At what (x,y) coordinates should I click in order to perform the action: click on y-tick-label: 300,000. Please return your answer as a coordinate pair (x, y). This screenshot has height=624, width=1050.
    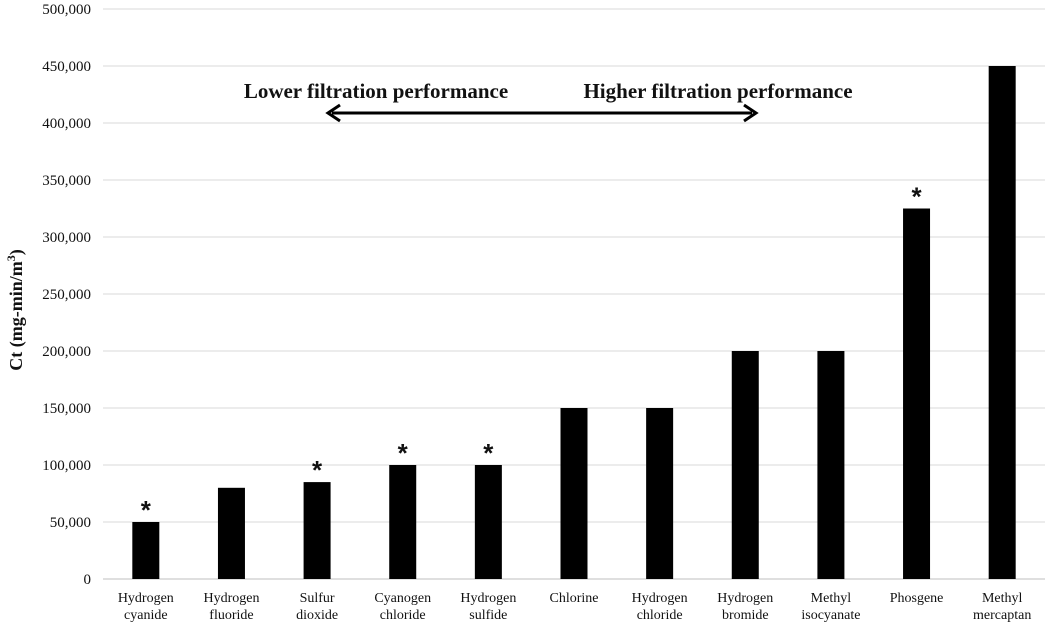
    Looking at the image, I should click on (66, 238).